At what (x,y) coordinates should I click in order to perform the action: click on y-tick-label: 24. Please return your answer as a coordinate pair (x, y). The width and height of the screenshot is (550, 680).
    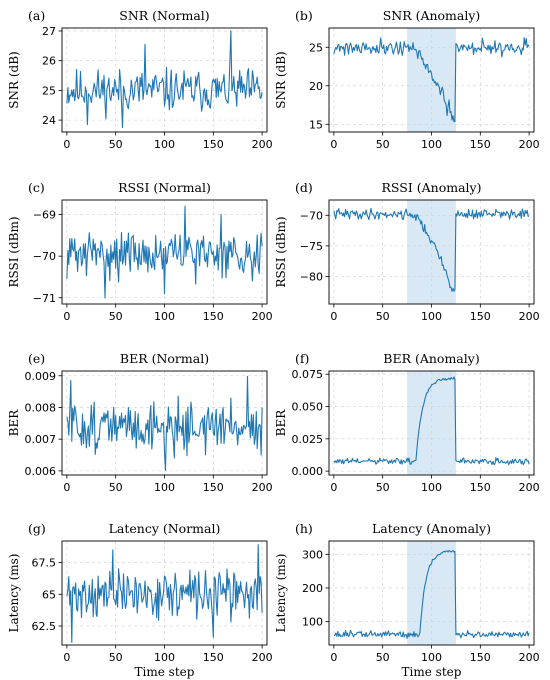
    Looking at the image, I should click on (49, 120).